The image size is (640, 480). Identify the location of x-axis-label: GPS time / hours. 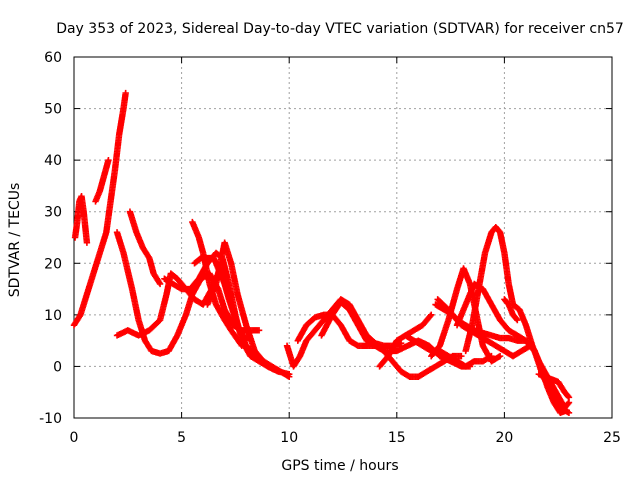
(339, 466).